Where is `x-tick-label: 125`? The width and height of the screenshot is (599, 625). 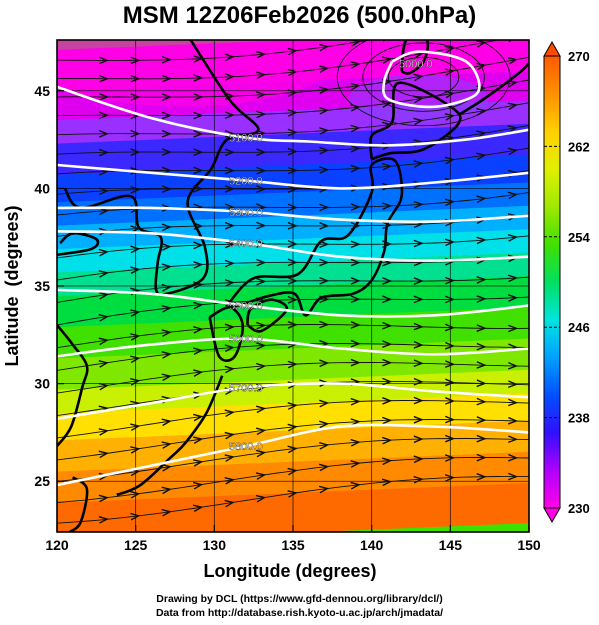 x-tick-label: 125 is located at coordinates (136, 545).